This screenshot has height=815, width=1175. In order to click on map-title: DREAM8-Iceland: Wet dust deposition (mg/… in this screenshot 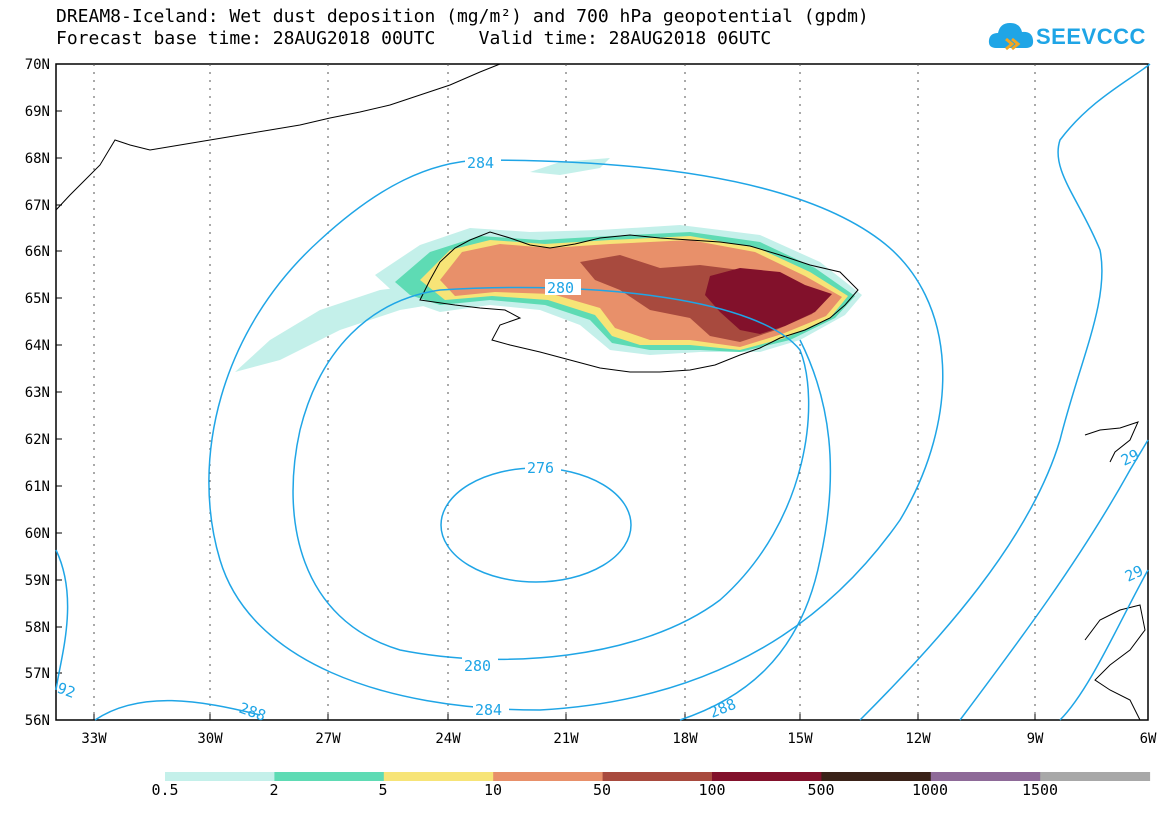, I will do `click(462, 16)`.